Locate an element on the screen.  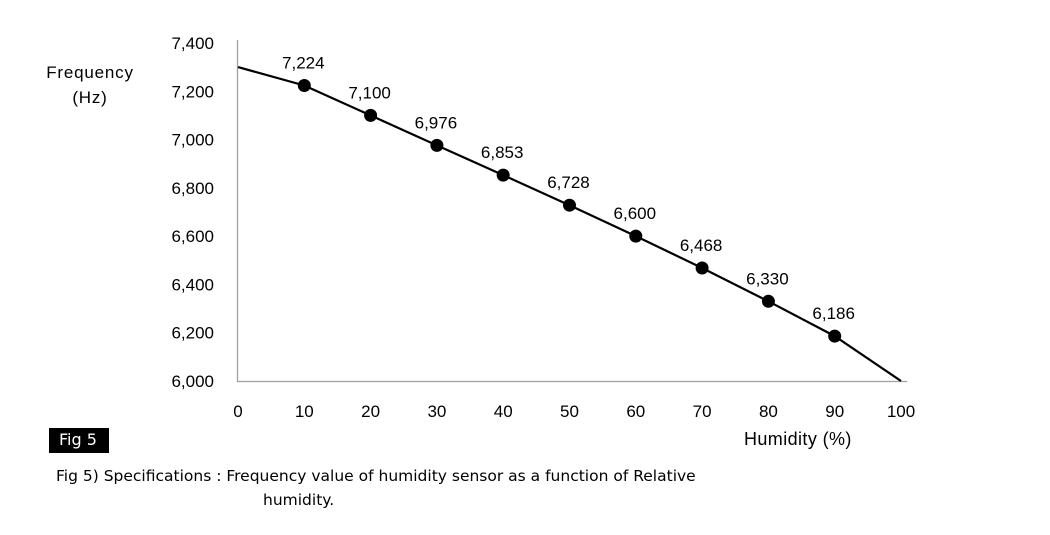
y-axis-title-text: Frequency is located at coordinates (90, 72).